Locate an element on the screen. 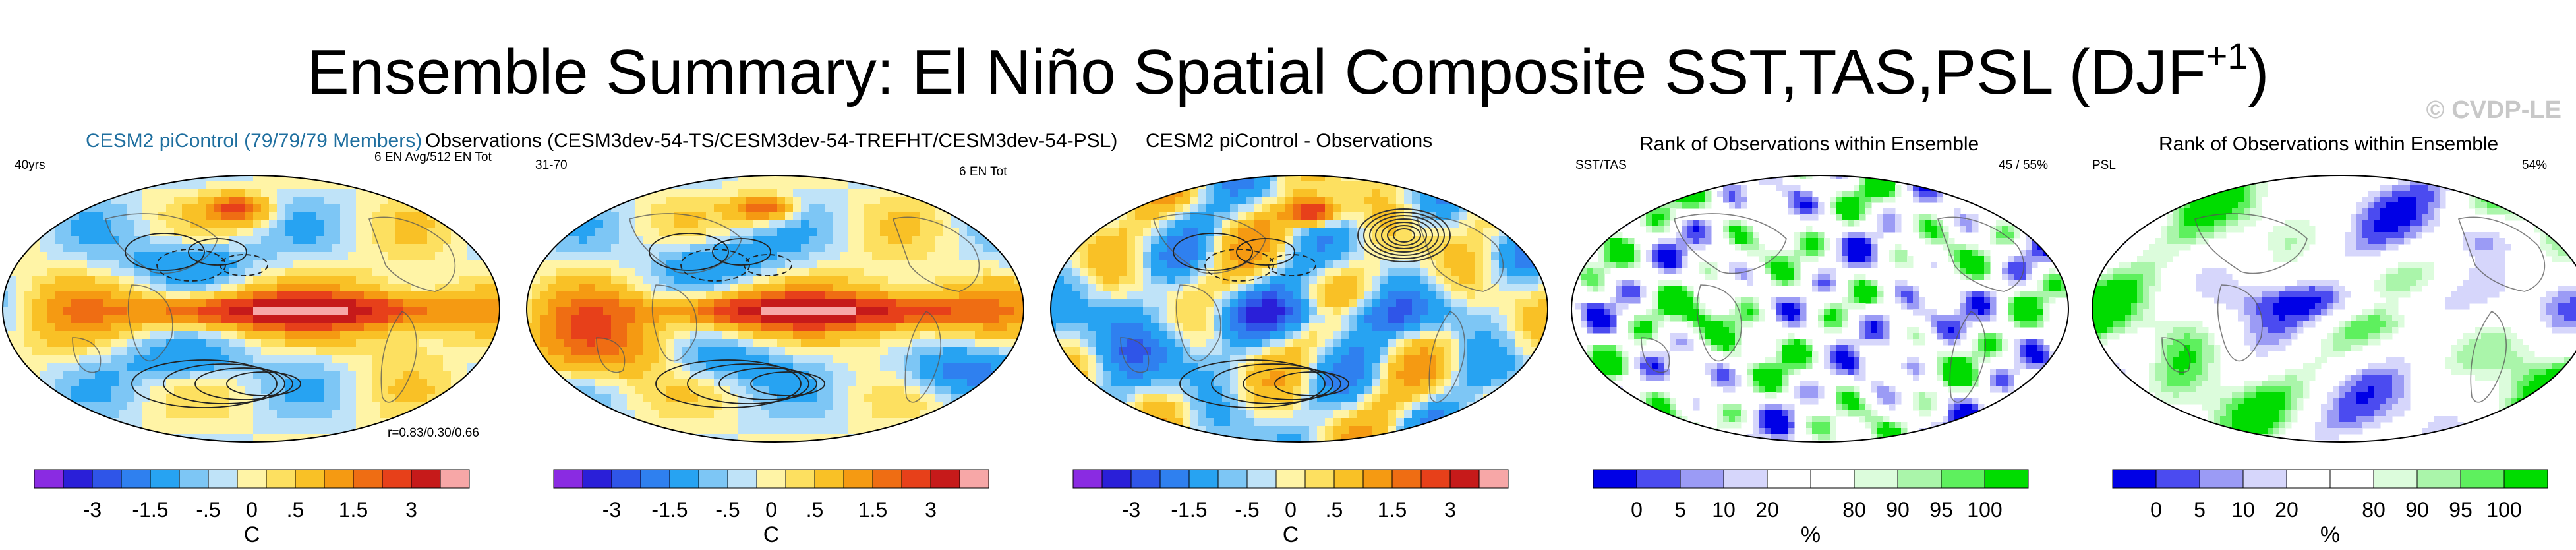  colorbar-3: -3 -1.5 -.5 0 .5 1.5 3 C is located at coordinates (1291, 508).